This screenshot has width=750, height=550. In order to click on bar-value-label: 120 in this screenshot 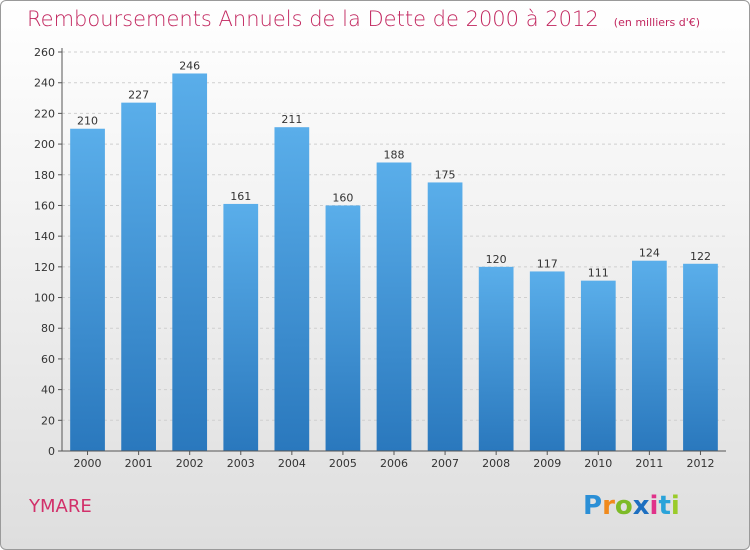, I will do `click(496, 259)`.